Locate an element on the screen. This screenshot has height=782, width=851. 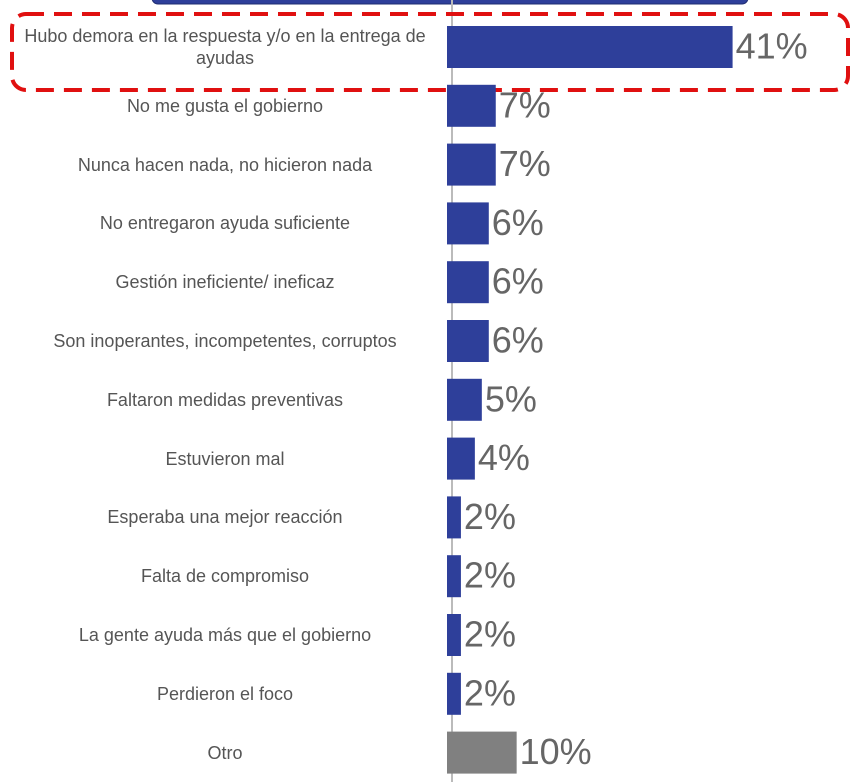
category-label: Perdieron el foco is located at coordinates (225, 693).